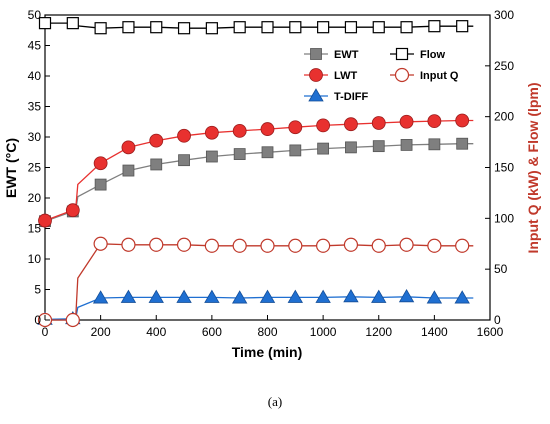 This screenshot has height=424, width=550. What do you see at coordinates (504, 117) in the screenshot?
I see `y-right-tick-label: 200` at bounding box center [504, 117].